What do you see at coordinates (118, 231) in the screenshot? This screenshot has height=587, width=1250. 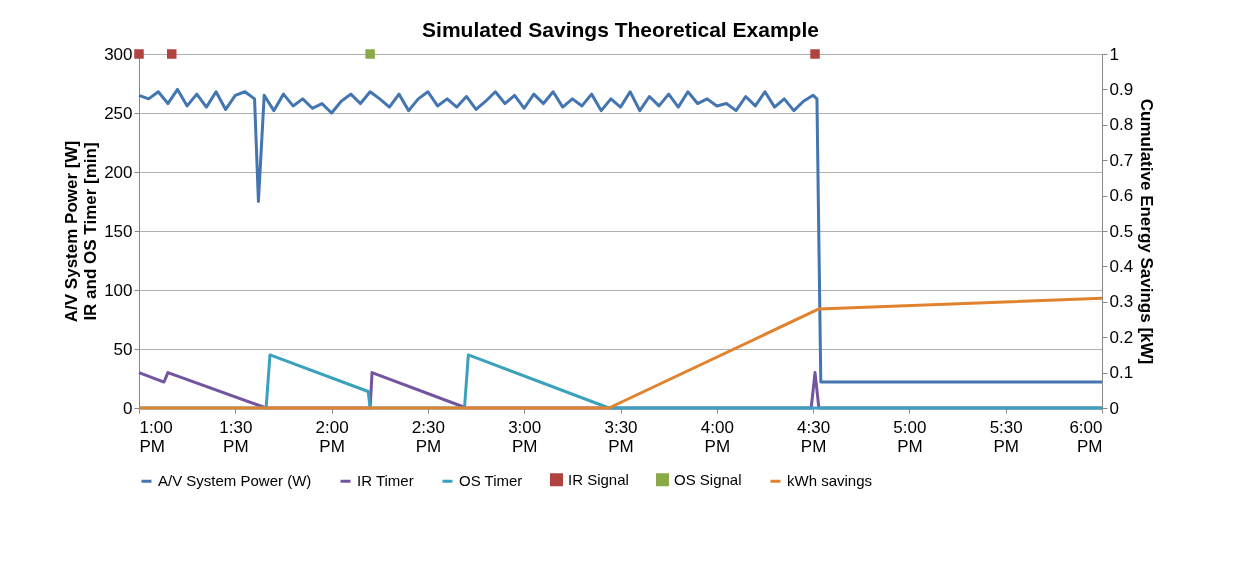 I see `y-tick-label: 150` at bounding box center [118, 231].